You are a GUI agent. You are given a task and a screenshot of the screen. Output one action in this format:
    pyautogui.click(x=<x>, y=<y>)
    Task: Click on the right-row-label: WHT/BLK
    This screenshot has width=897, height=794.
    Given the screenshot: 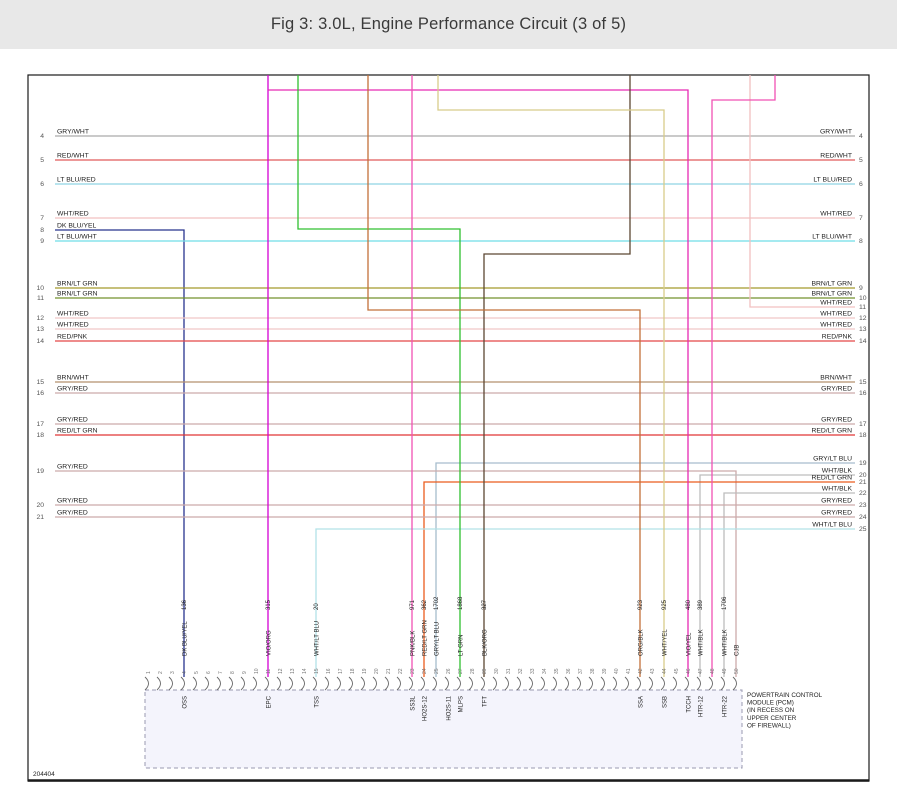 What is the action you would take?
    pyautogui.click(x=837, y=489)
    